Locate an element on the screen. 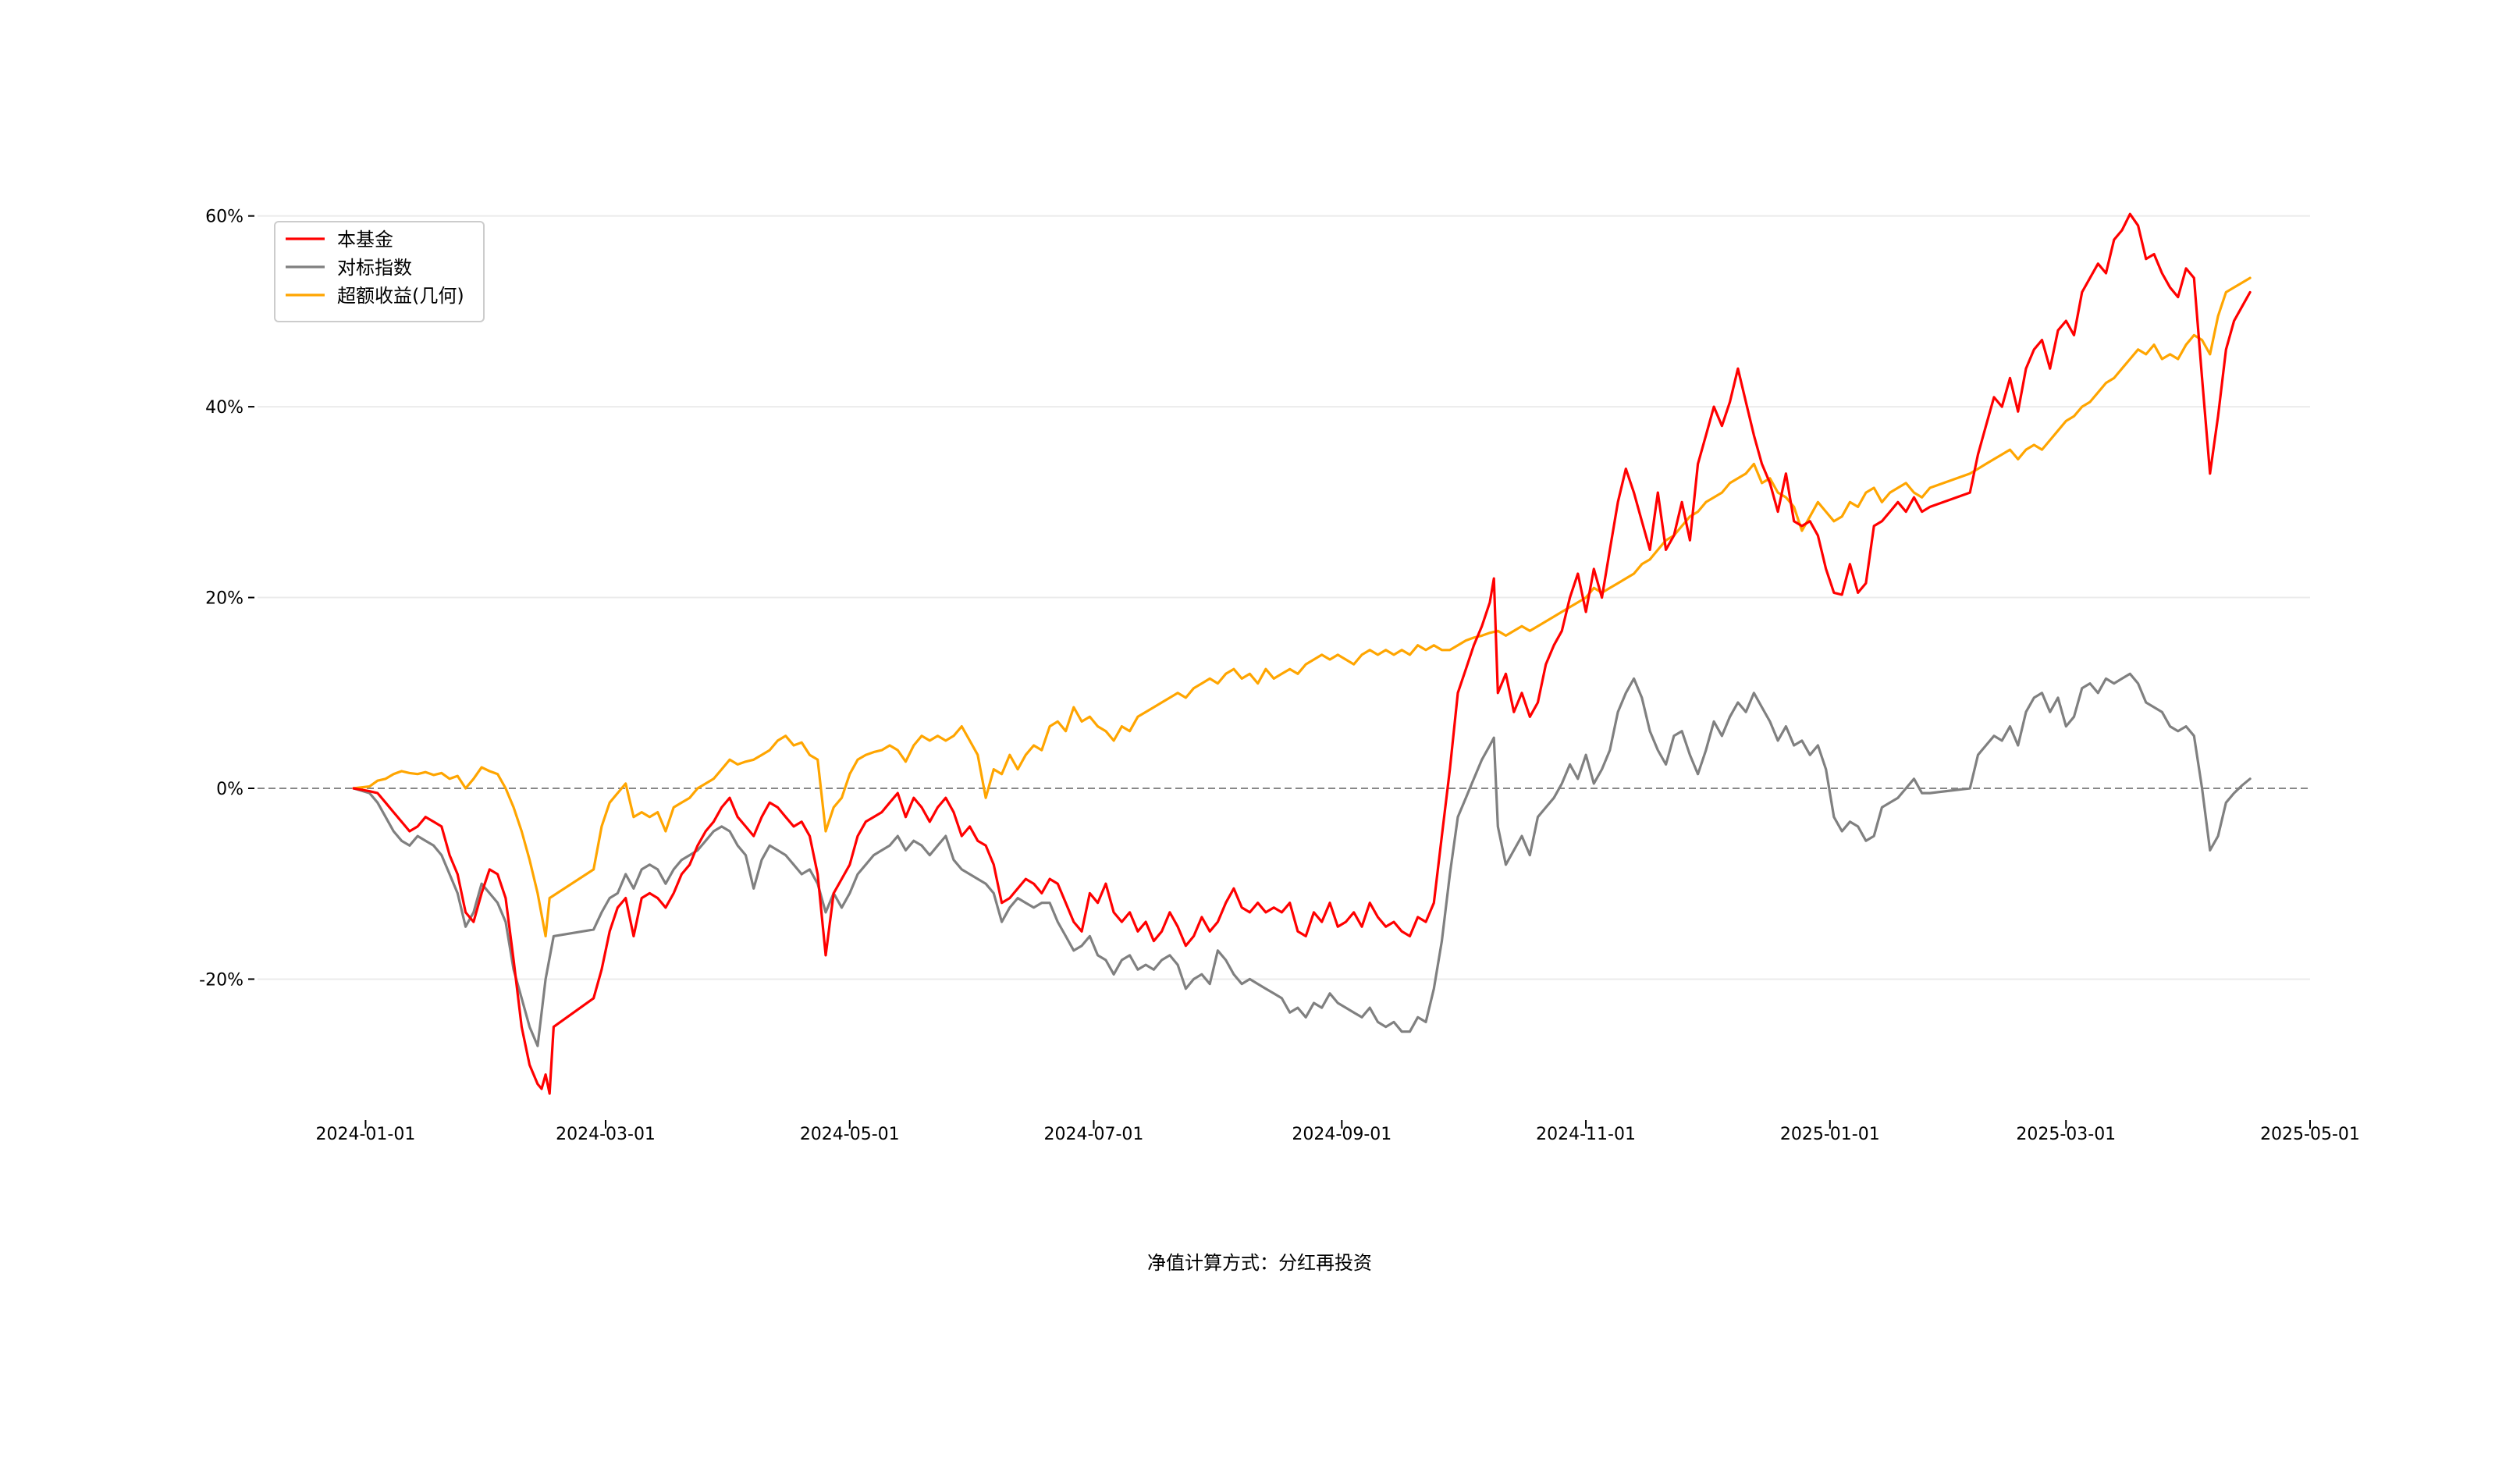 This screenshot has height=1483, width=2520. x-tick-label-8: 2025-05-01 is located at coordinates (2310, 1134).